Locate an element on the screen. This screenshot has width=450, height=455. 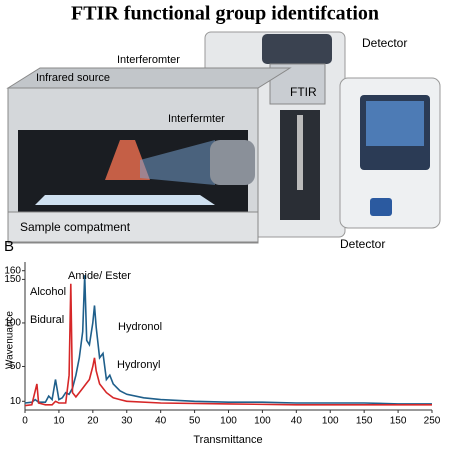
x-tick-label: 10 is located at coordinates (59, 421).